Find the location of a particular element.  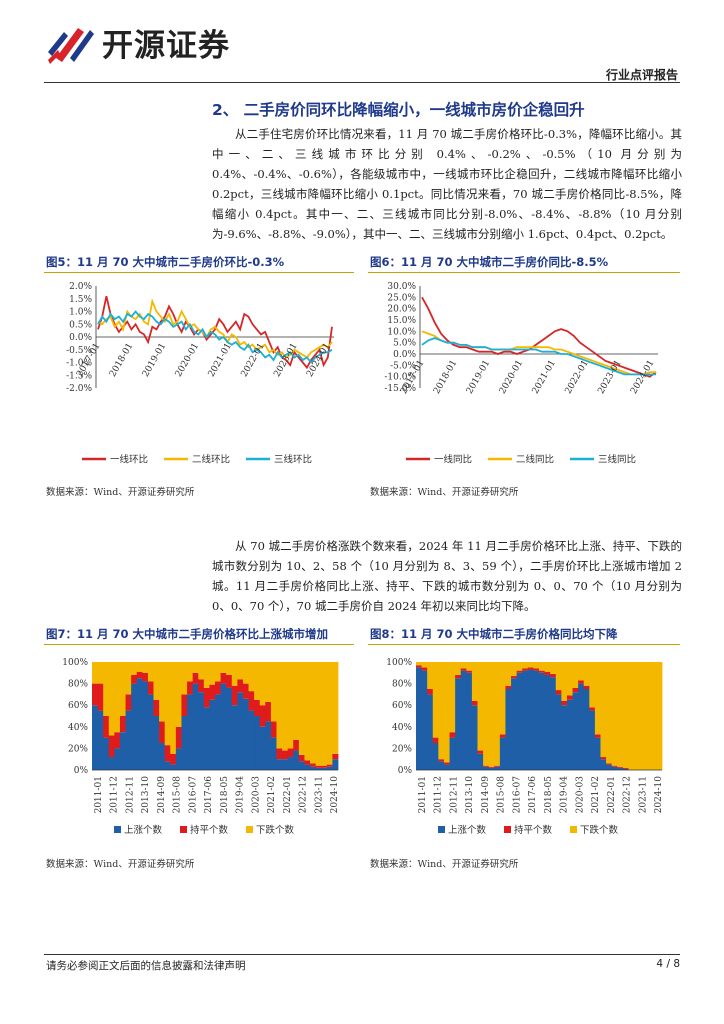

x-tick-label: 2020-01 is located at coordinates (511, 377).